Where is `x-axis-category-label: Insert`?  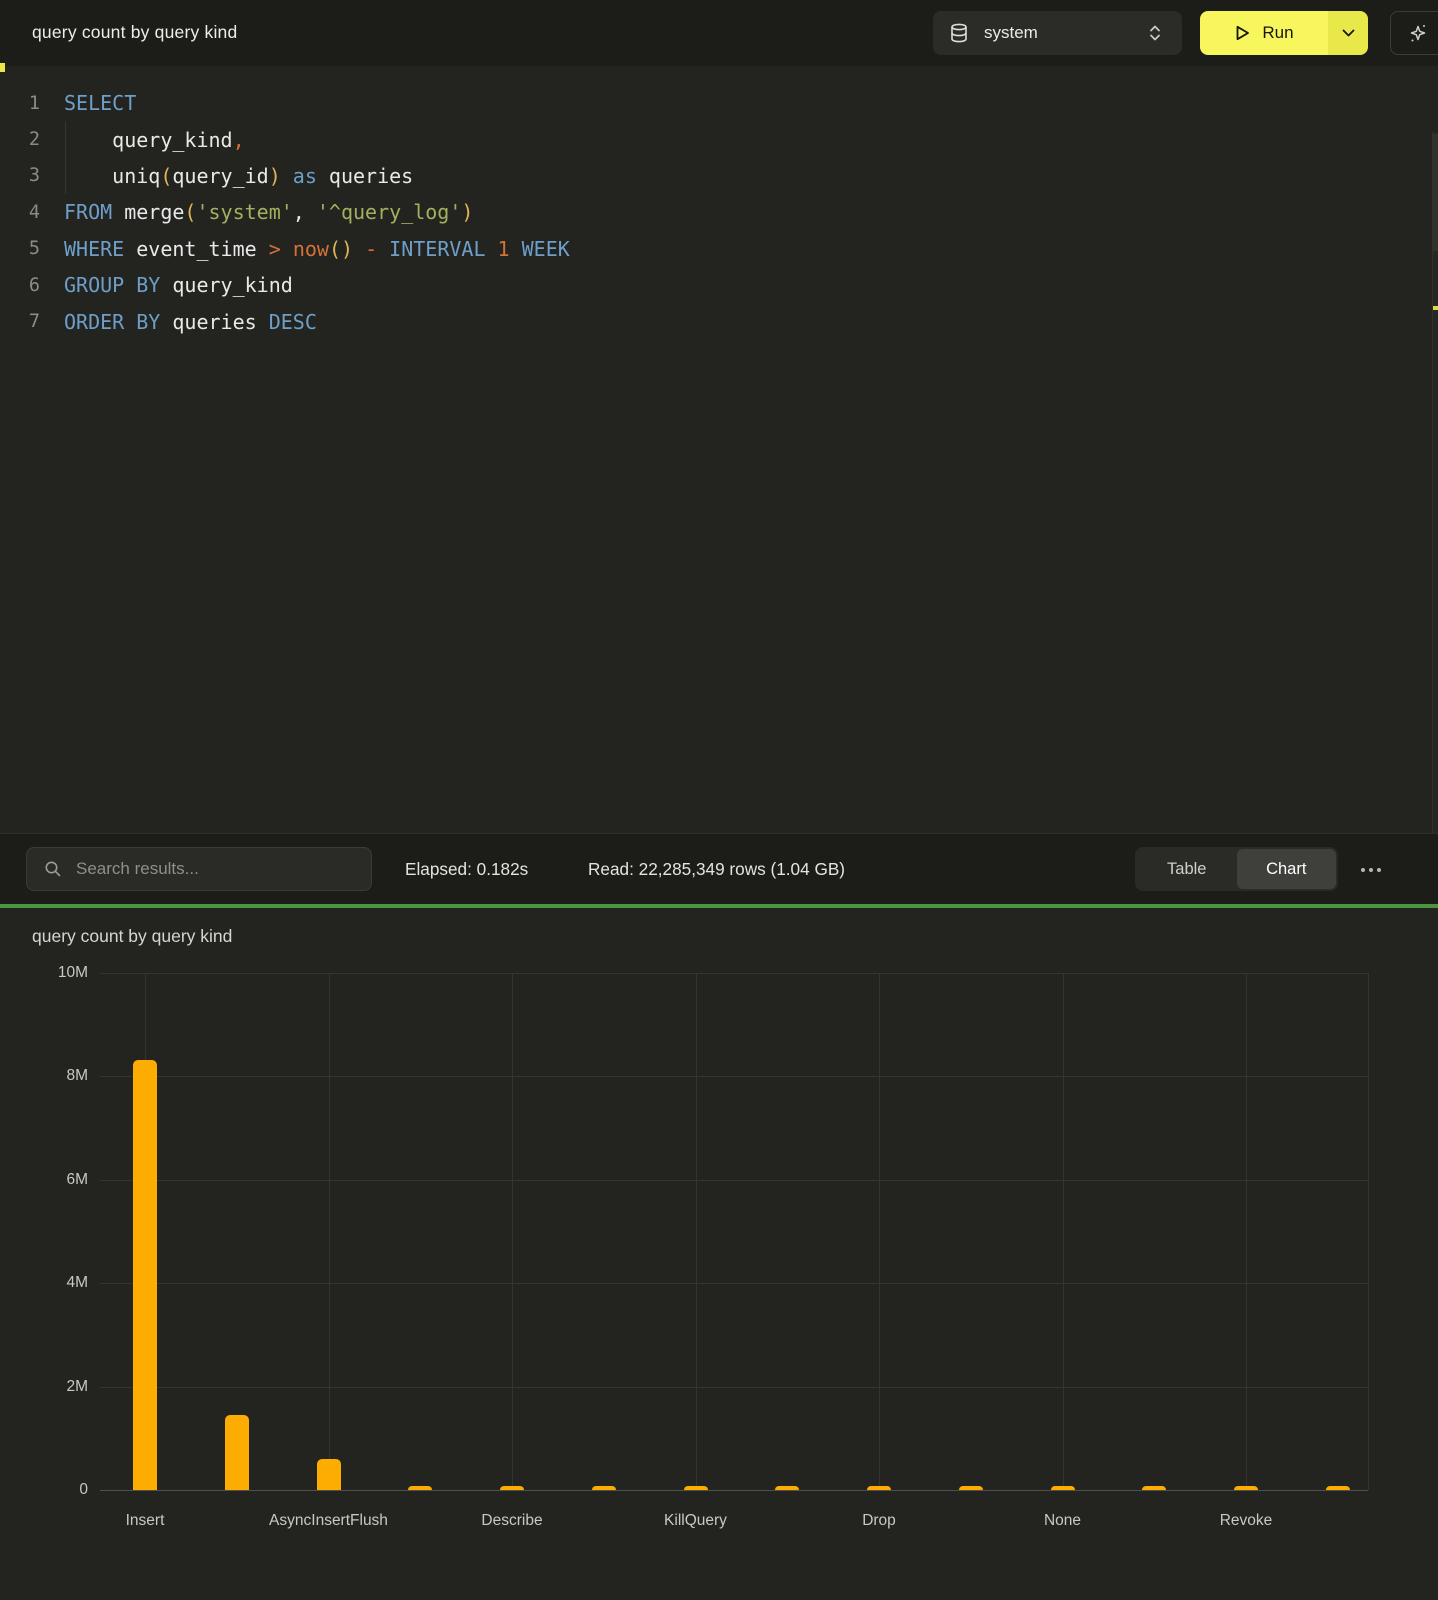
x-axis-category-label: Insert is located at coordinates (145, 1520).